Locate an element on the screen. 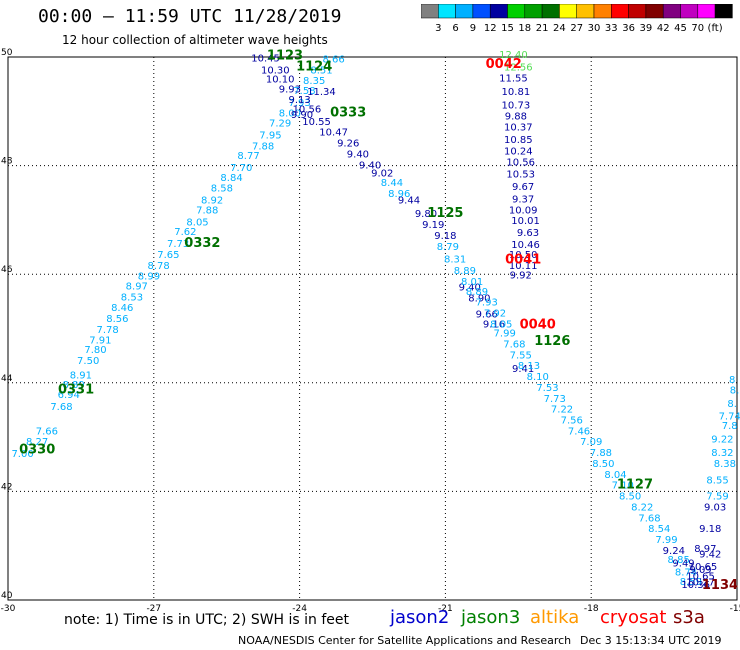 The width and height of the screenshot is (740, 650). data-point-label: 7.59 is located at coordinates (717, 497).